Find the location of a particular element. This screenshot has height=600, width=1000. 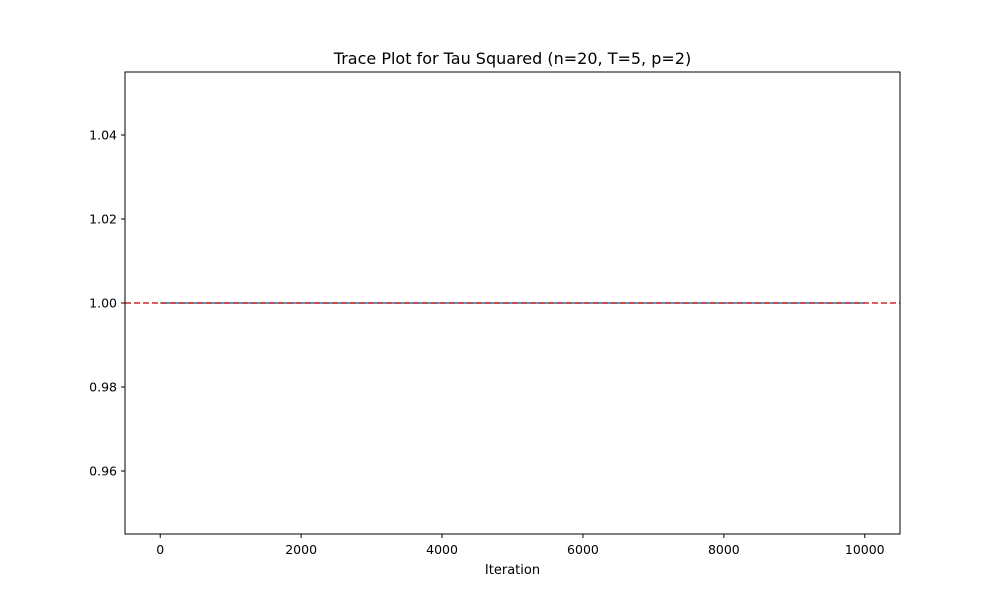

x-axis: 0 2000 4000 6000 8000 10000 is located at coordinates (520, 545).